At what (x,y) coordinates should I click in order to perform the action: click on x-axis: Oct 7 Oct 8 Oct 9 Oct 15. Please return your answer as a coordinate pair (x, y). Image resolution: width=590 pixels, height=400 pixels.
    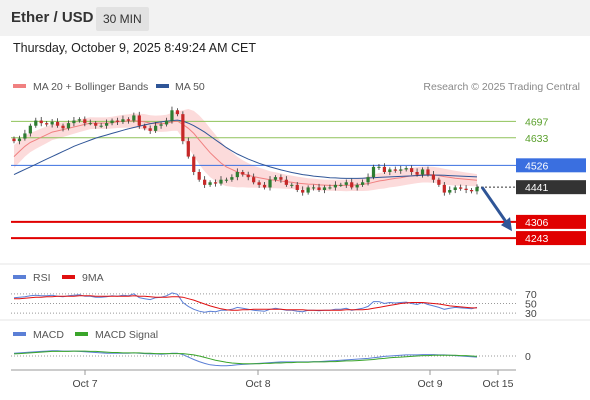
    Looking at the image, I should click on (263, 379).